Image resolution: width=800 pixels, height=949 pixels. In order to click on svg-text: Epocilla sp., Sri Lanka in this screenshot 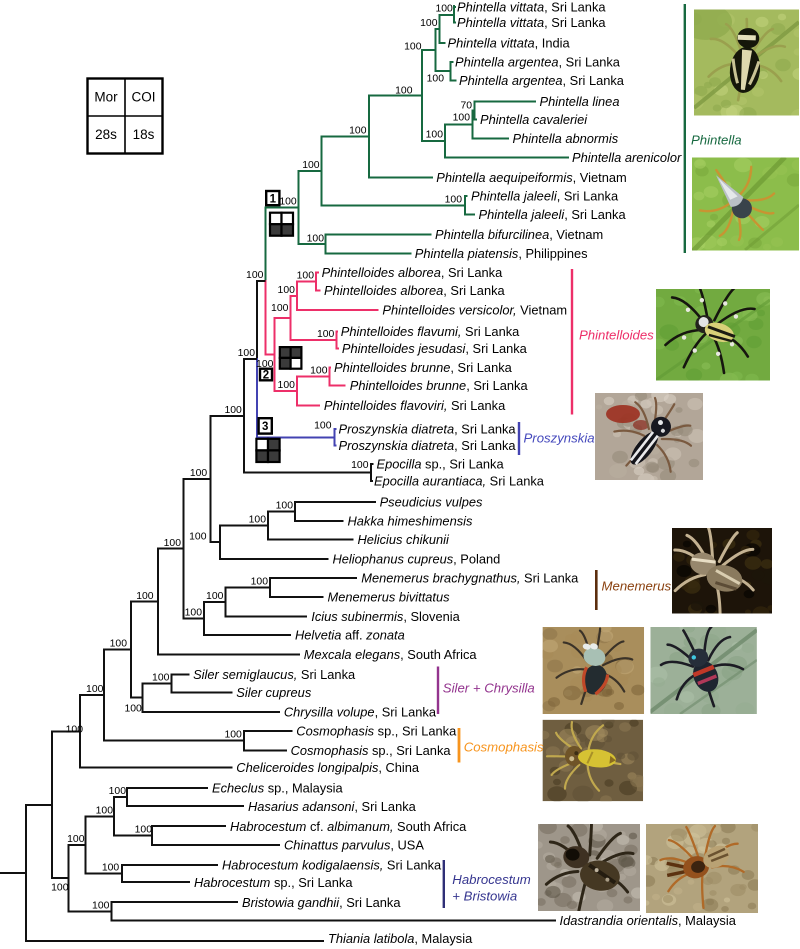, I will do `click(441, 464)`.